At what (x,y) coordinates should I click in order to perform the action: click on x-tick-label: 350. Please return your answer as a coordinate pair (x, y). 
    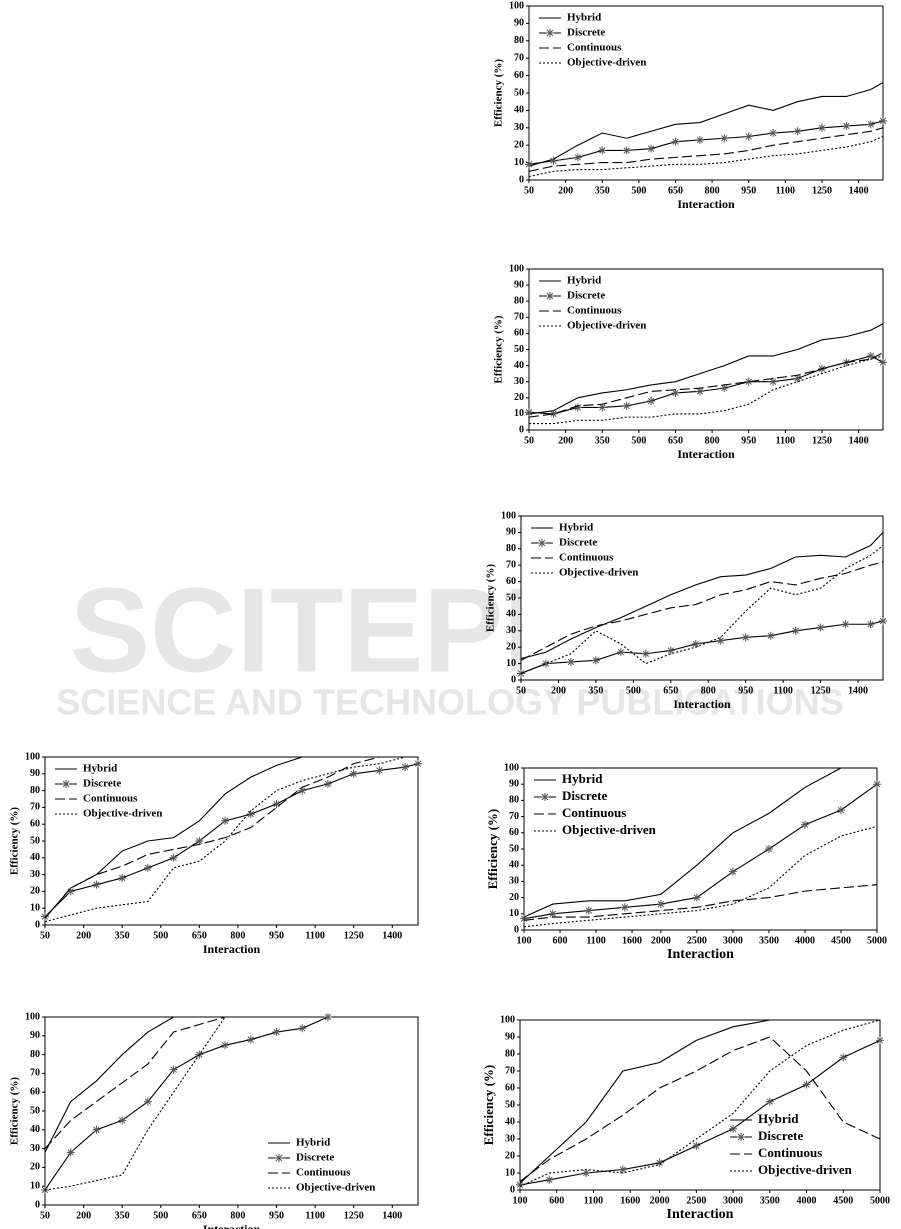
    Looking at the image, I should click on (122, 935).